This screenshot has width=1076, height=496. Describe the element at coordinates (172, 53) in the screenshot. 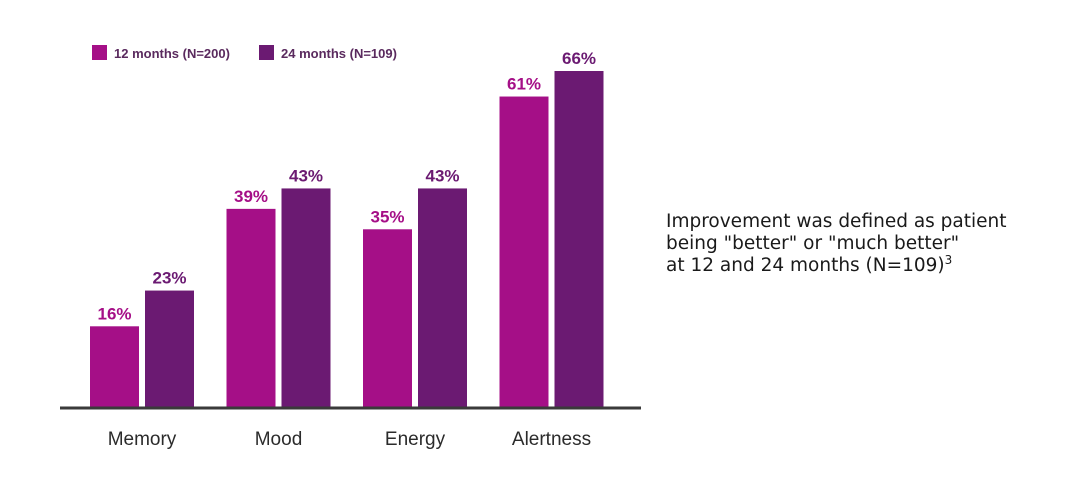

I see `legend-label-12-months: 12 months (N=200)` at that location.